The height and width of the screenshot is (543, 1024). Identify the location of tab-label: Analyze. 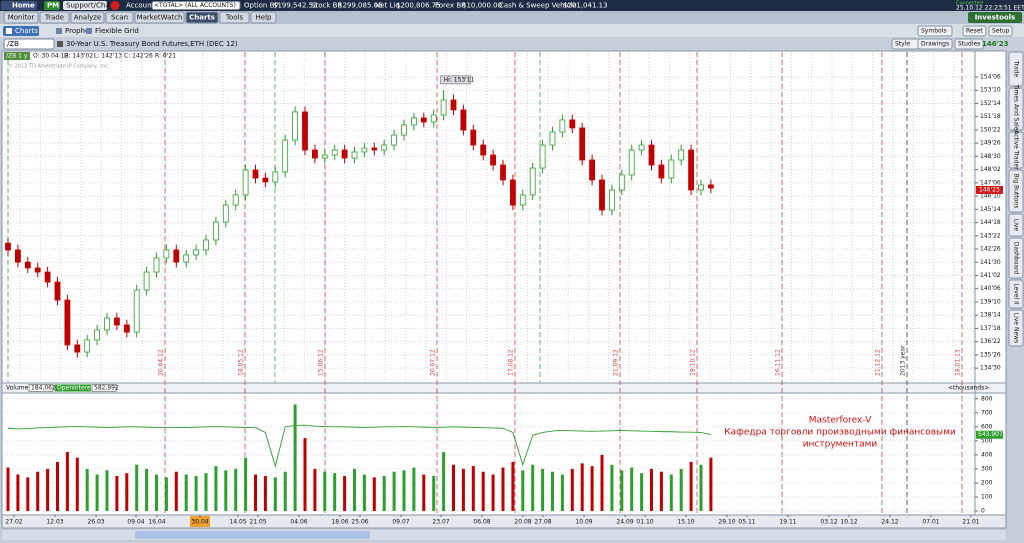
(88, 18).